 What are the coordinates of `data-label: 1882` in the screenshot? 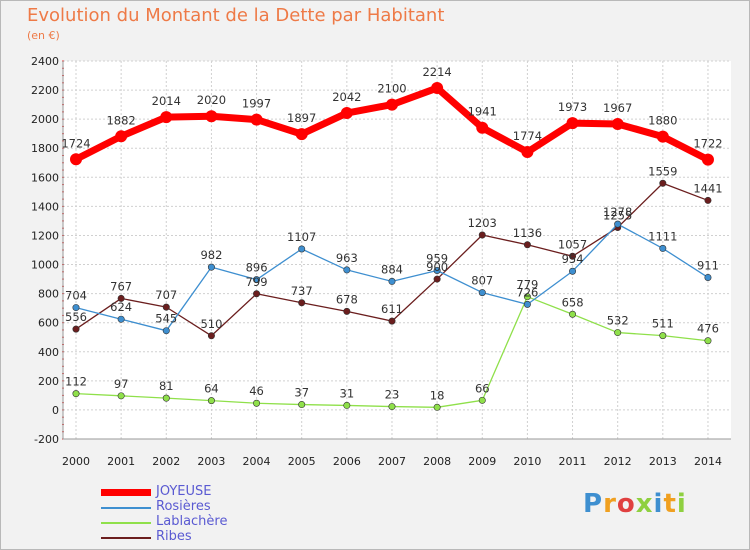 It's located at (120, 120).